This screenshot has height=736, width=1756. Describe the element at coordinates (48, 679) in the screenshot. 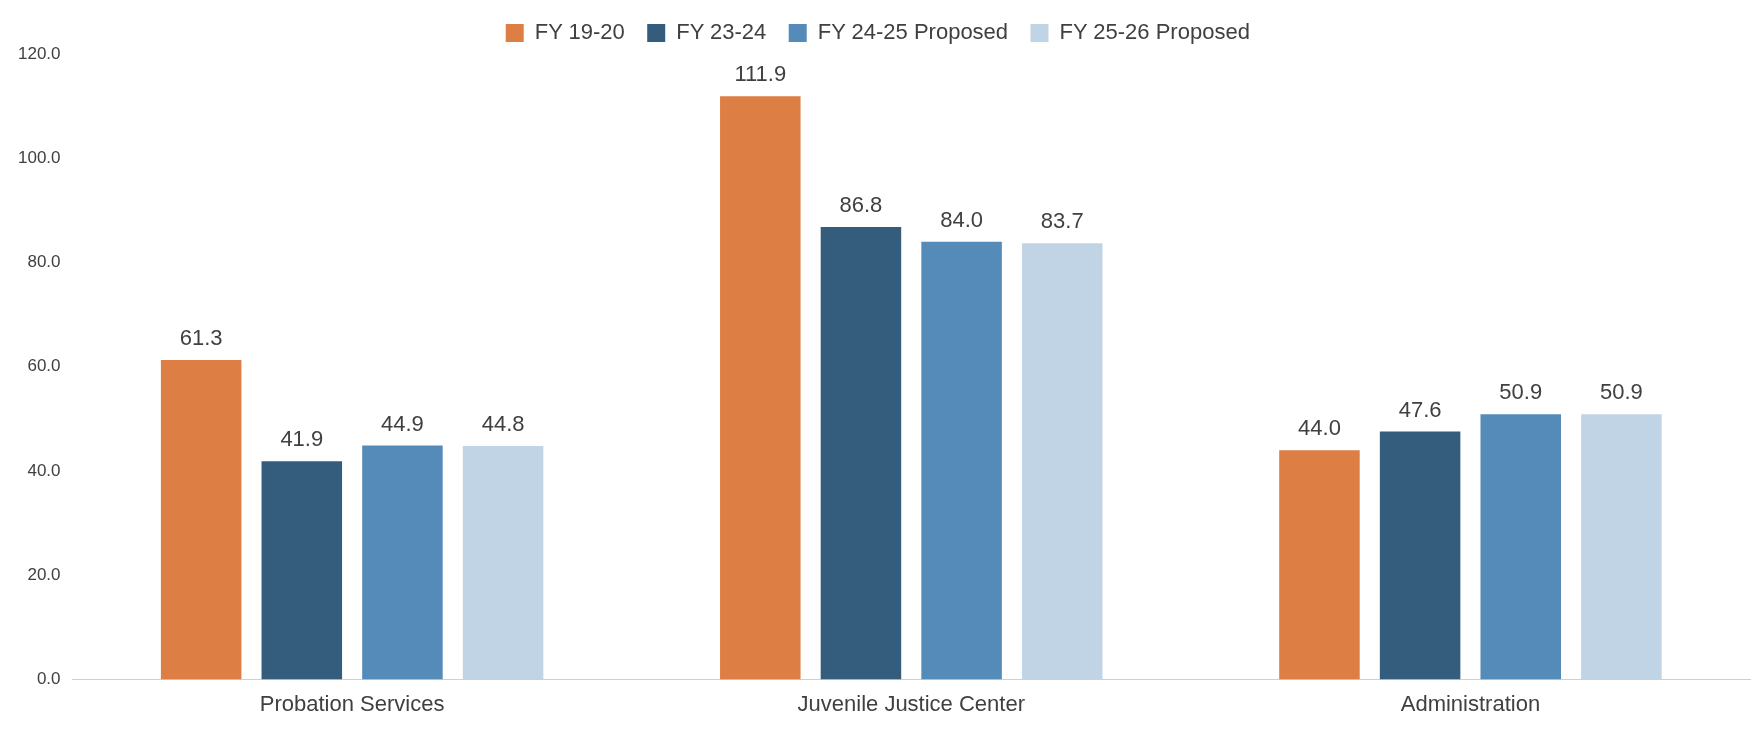

I see `y-tick-label: 0.0` at that location.